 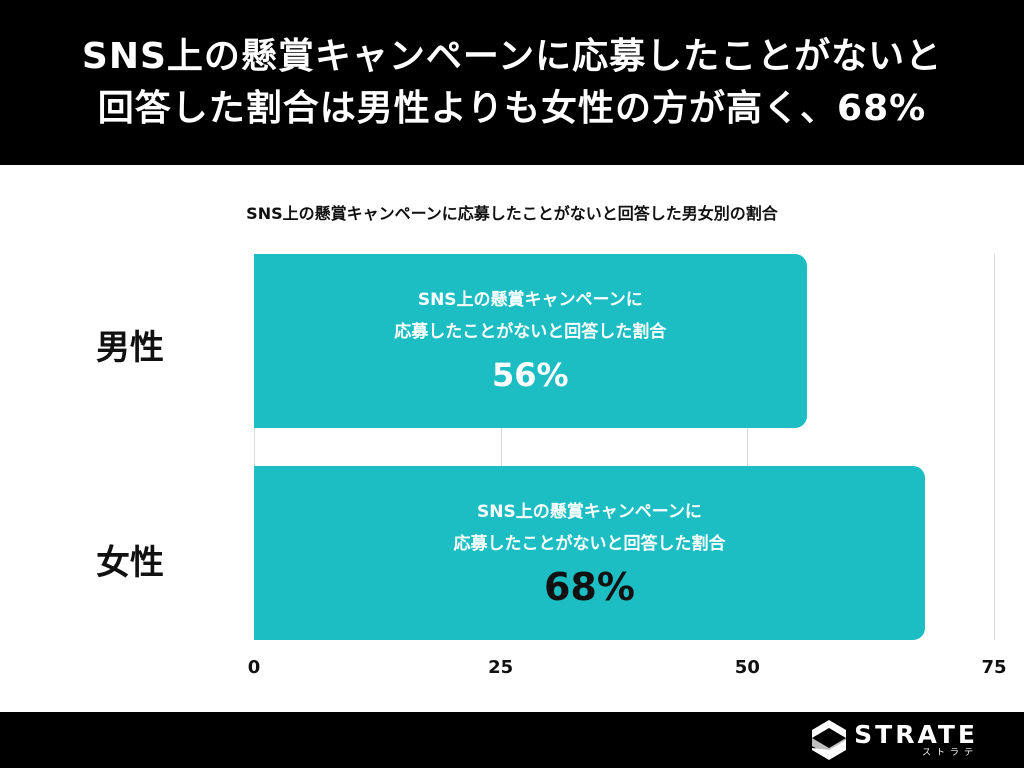 What do you see at coordinates (949, 753) in the screenshot?
I see `logo-katakana: ストラテ` at bounding box center [949, 753].